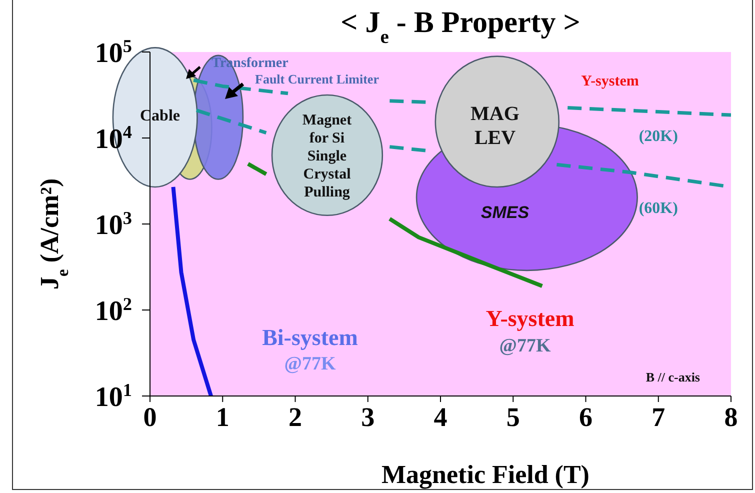 The height and width of the screenshot is (493, 755). What do you see at coordinates (113, 52) in the screenshot?
I see `y-tick-label: 10$^{5}$` at bounding box center [113, 52].